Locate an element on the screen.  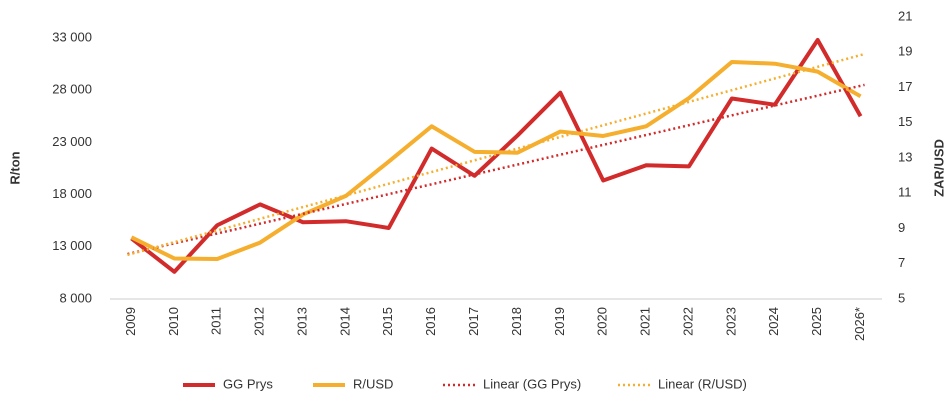
y2-tick-label: 15 is located at coordinates (905, 121).